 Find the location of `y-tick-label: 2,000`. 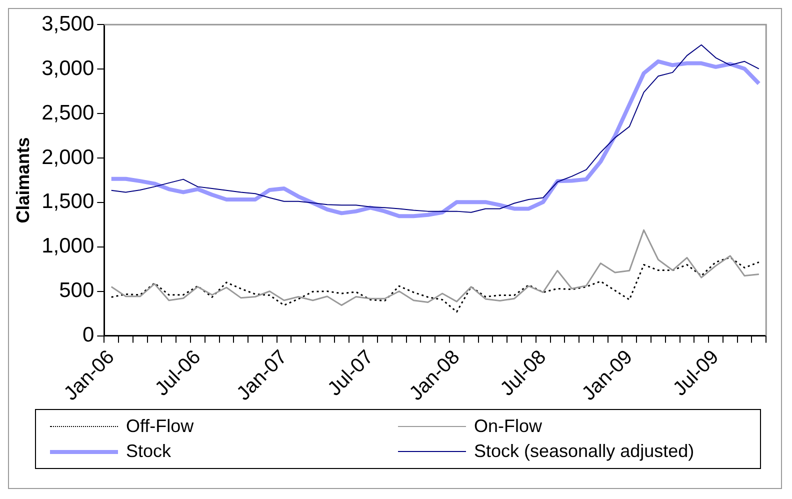

y-tick-label: 2,000 is located at coordinates (68, 157).